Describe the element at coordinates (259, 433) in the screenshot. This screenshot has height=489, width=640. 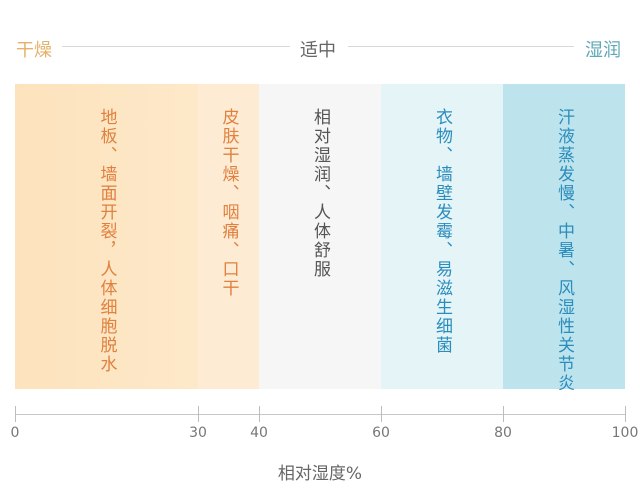
I see `tick-label: 40` at that location.